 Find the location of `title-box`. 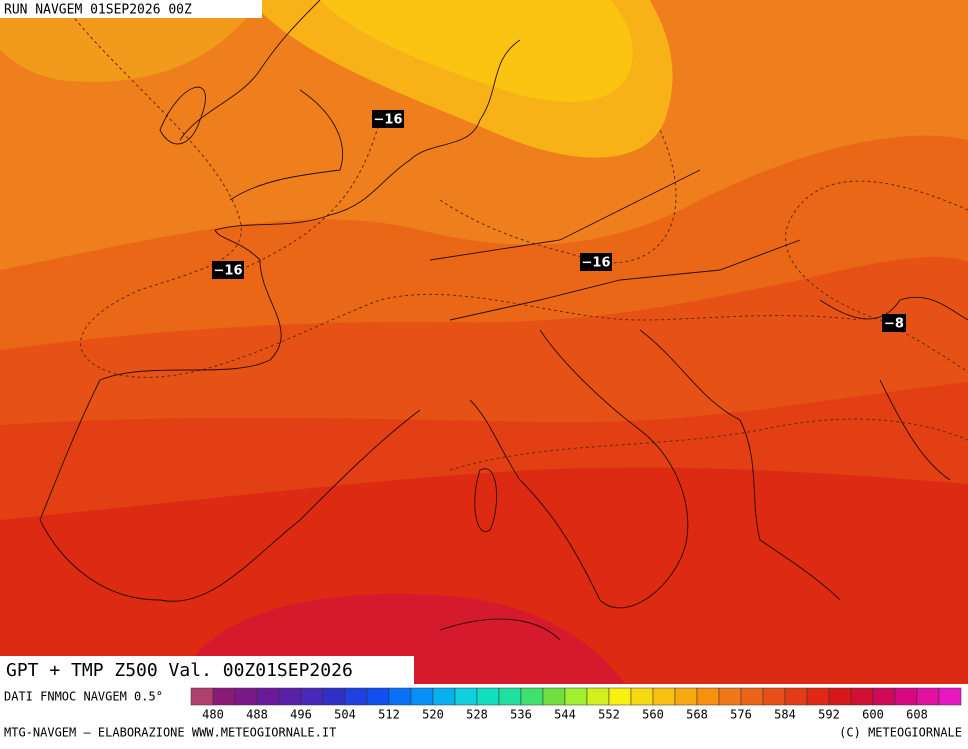

title-box is located at coordinates (207, 670).